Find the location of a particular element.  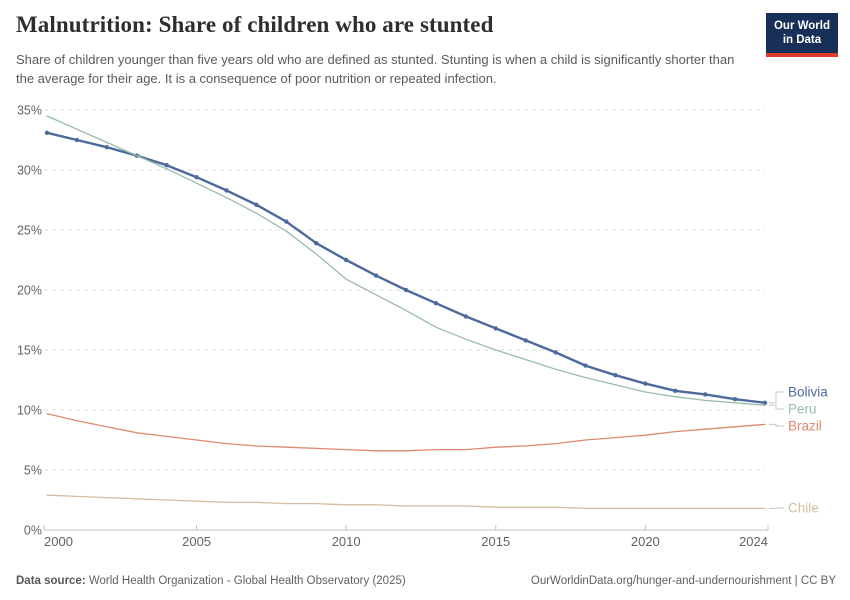

legend-label-brazil: Brazil is located at coordinates (805, 426).